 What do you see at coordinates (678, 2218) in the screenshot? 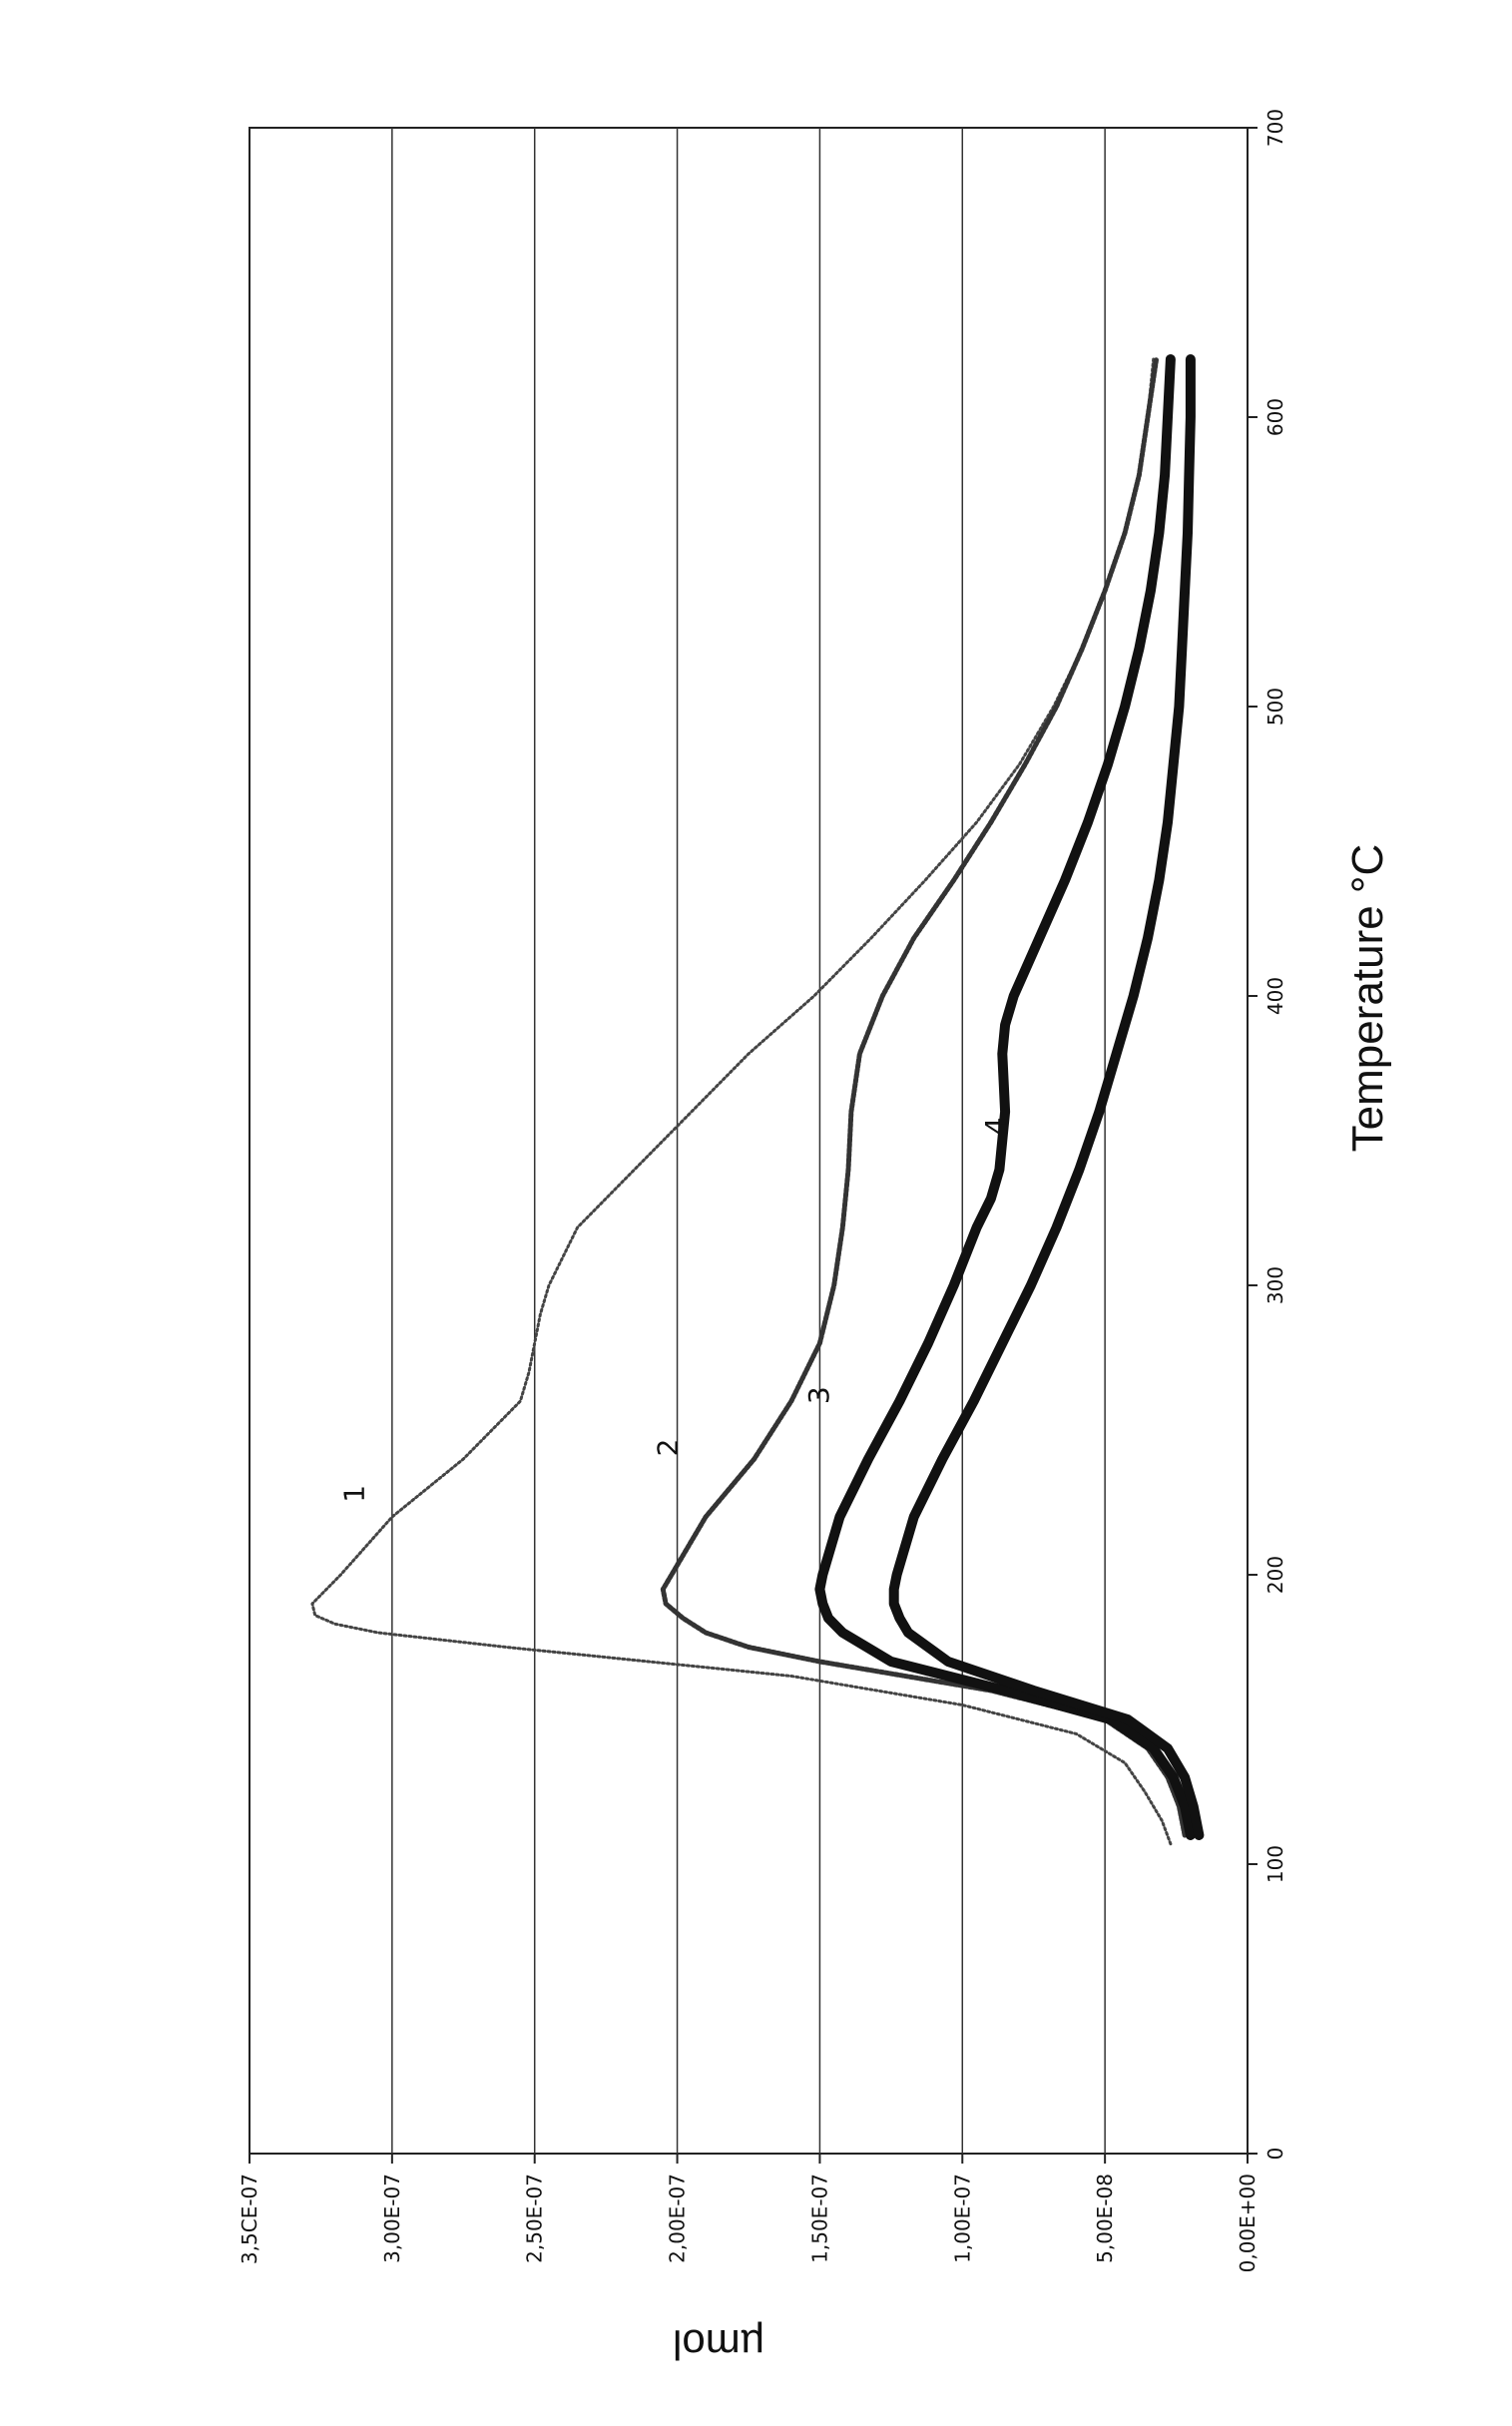
I see `y-tick-label: 2,00E-07` at bounding box center [678, 2218].